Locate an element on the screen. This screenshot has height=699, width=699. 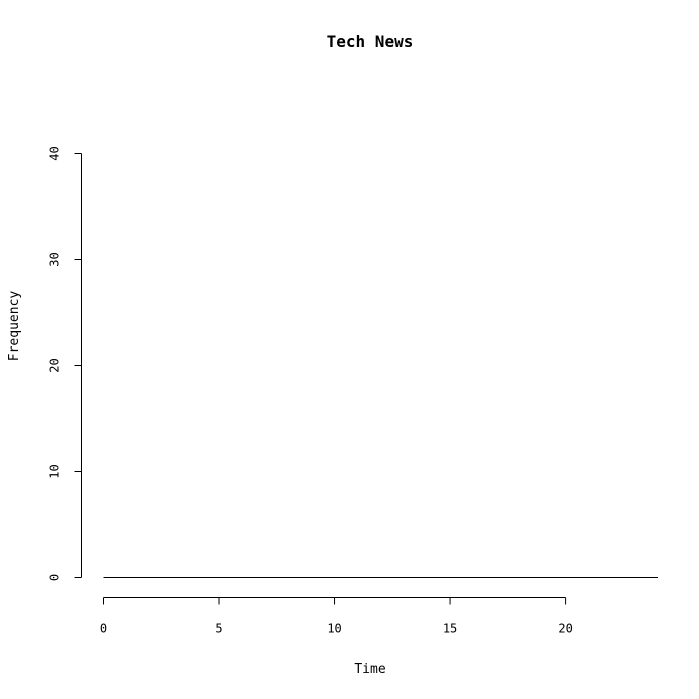
x-axis-label: Time is located at coordinates (369, 669).